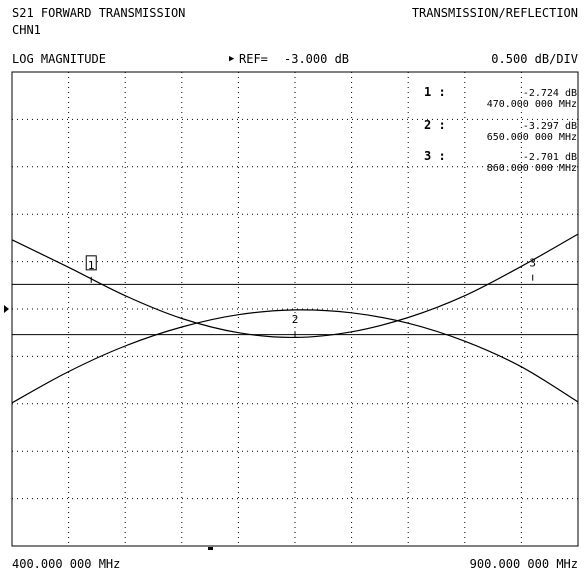 This screenshot has width=586, height=578. What do you see at coordinates (532, 104) in the screenshot?
I see `marker-readout-frequency: 470.000 000 MHz` at bounding box center [532, 104].